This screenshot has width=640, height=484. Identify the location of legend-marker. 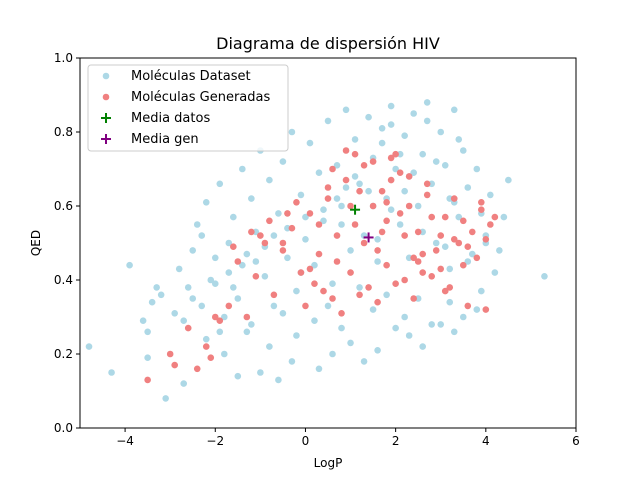
(106, 97).